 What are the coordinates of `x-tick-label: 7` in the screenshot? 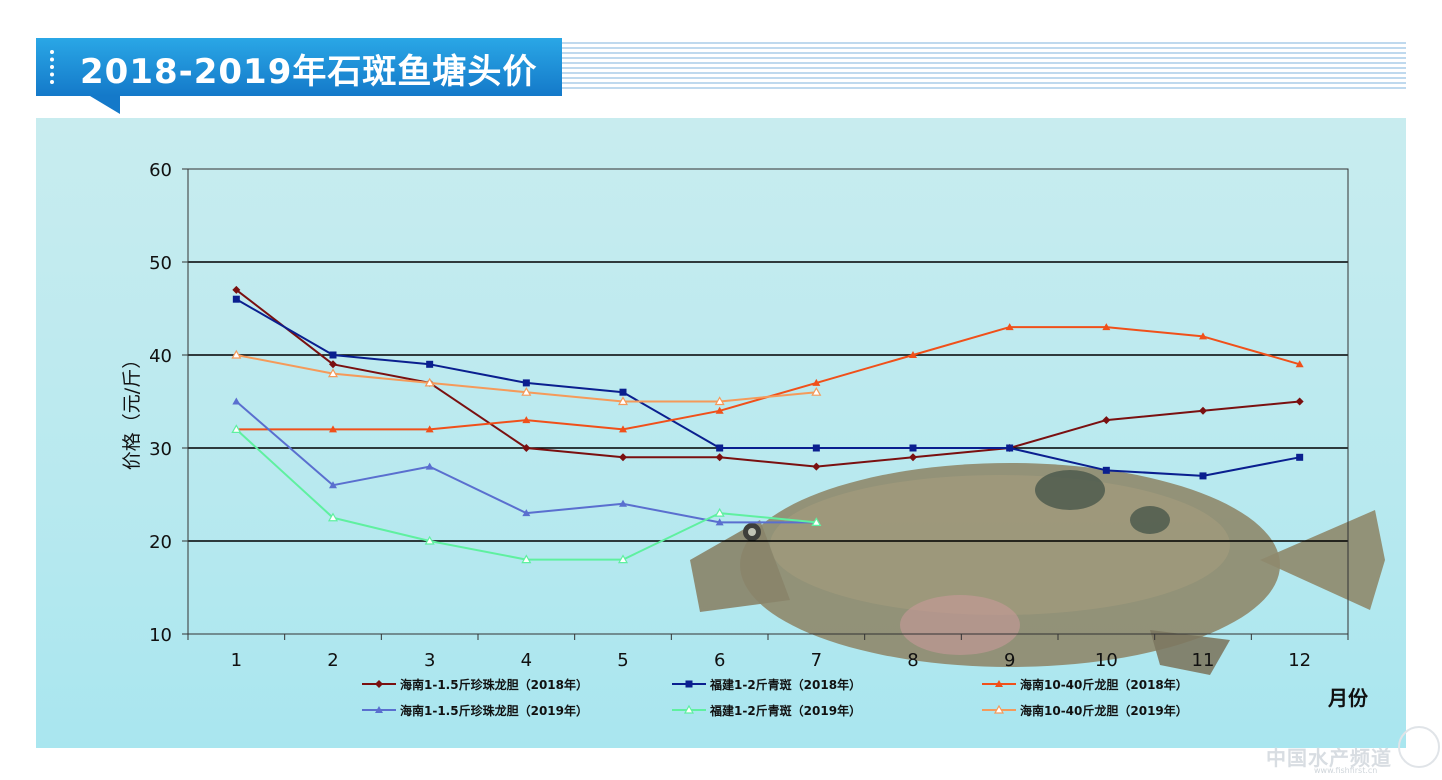 It's located at (816, 660).